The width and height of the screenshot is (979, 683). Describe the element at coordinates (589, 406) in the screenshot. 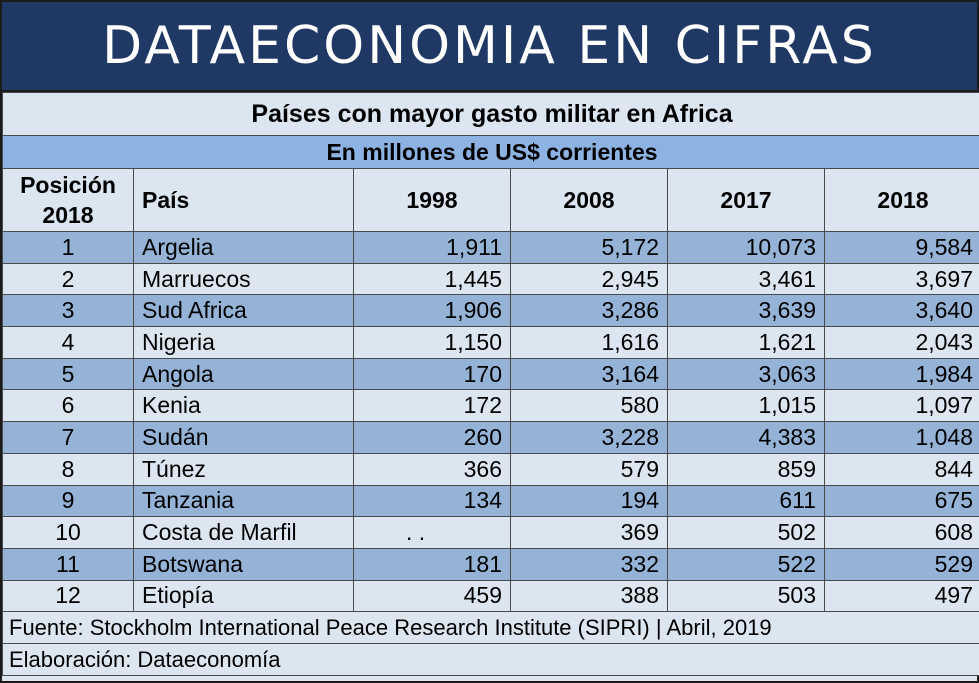

I see `value-2008-cell: 580` at that location.